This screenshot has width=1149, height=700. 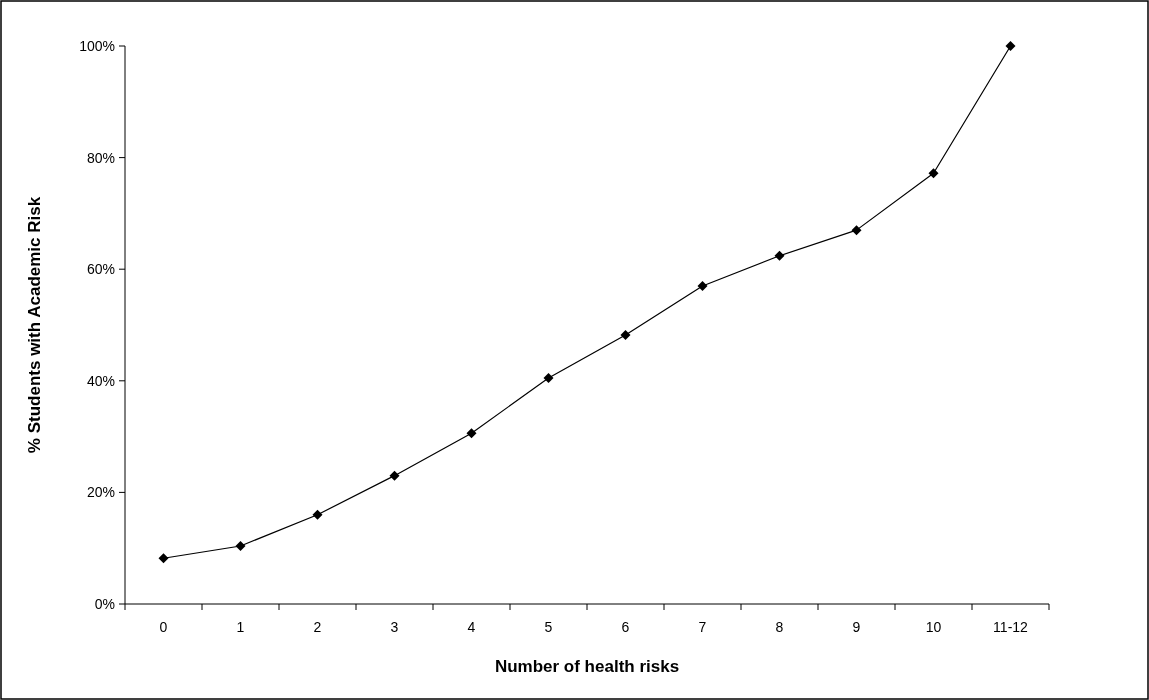 What do you see at coordinates (100, 492) in the screenshot?
I see `y-tick-label: 20%` at bounding box center [100, 492].